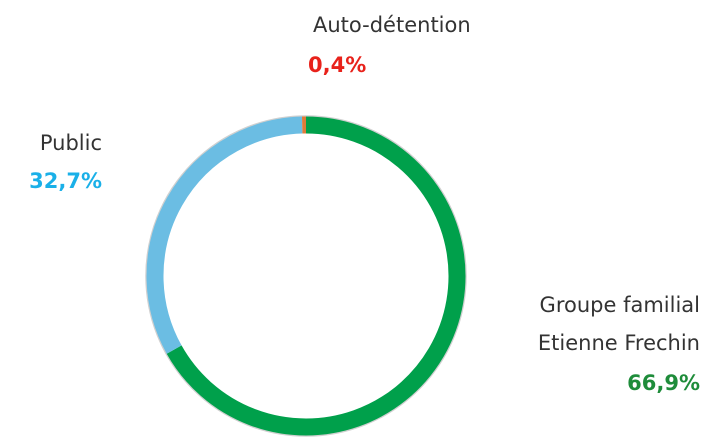 The width and height of the screenshot is (708, 446). I want to click on value-label: 0,4%, so click(337, 65).